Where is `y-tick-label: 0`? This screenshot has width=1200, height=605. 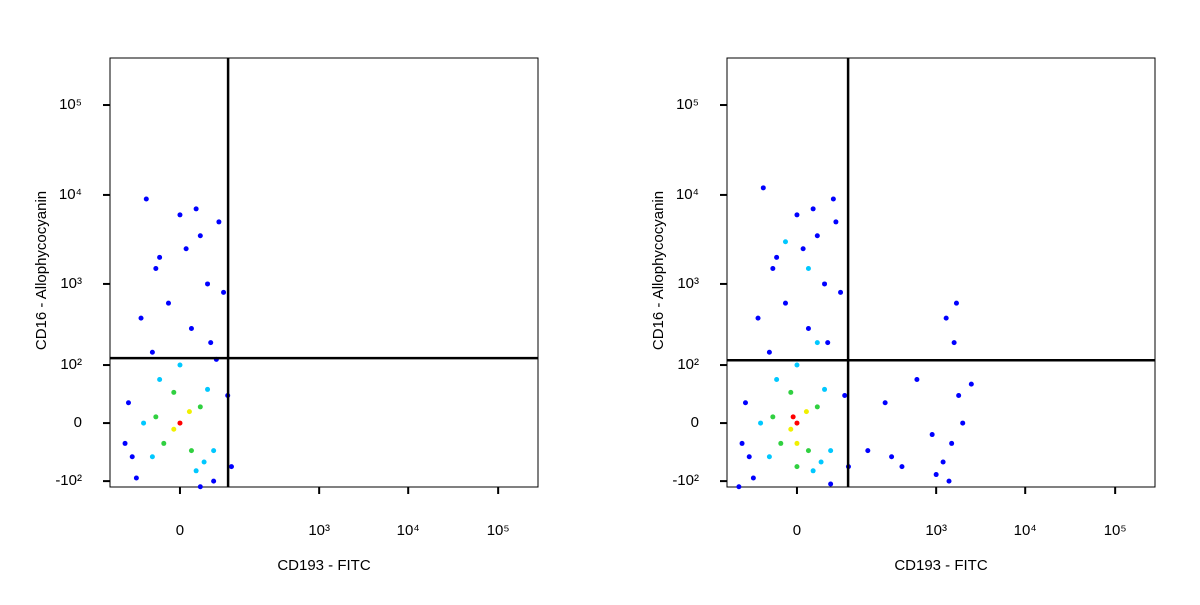 y-tick-label: 0 is located at coordinates (695, 422).